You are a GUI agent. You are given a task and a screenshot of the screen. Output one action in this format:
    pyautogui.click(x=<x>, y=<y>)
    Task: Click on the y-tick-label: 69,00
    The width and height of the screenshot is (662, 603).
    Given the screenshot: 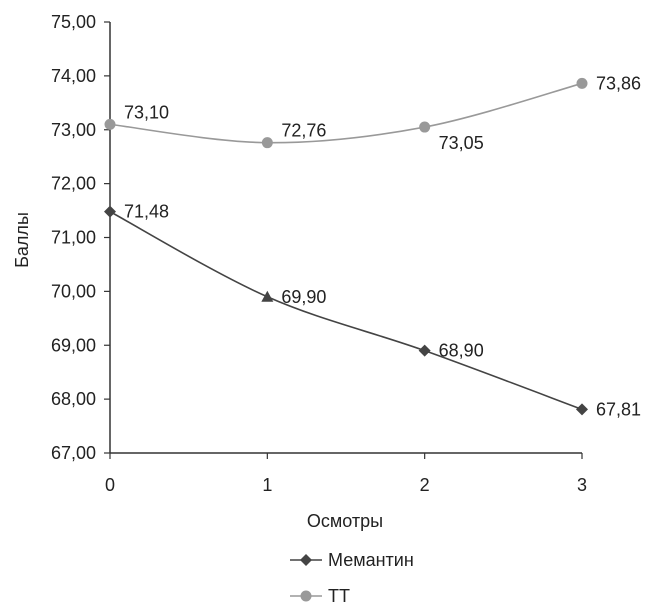 What is the action you would take?
    pyautogui.click(x=73, y=345)
    